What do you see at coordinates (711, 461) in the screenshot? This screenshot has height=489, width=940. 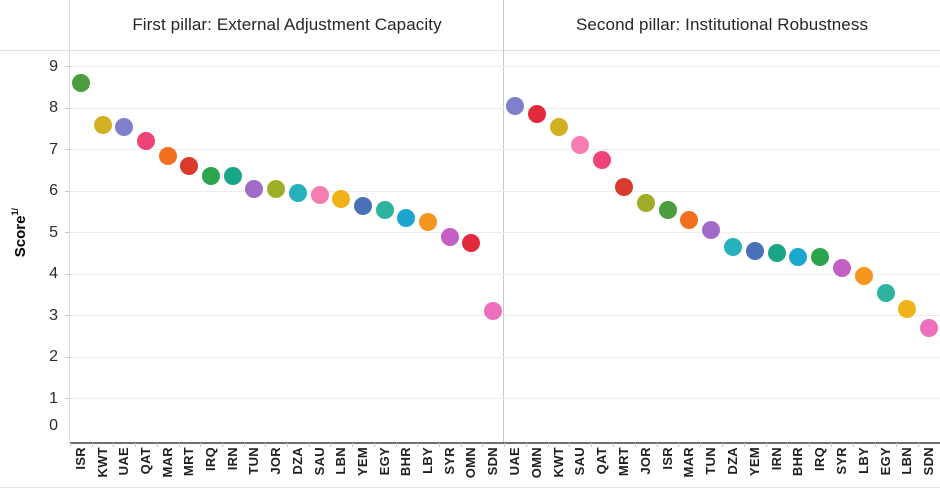 I see `x-tick-label-TUN-panel2: TUN` at bounding box center [711, 461].